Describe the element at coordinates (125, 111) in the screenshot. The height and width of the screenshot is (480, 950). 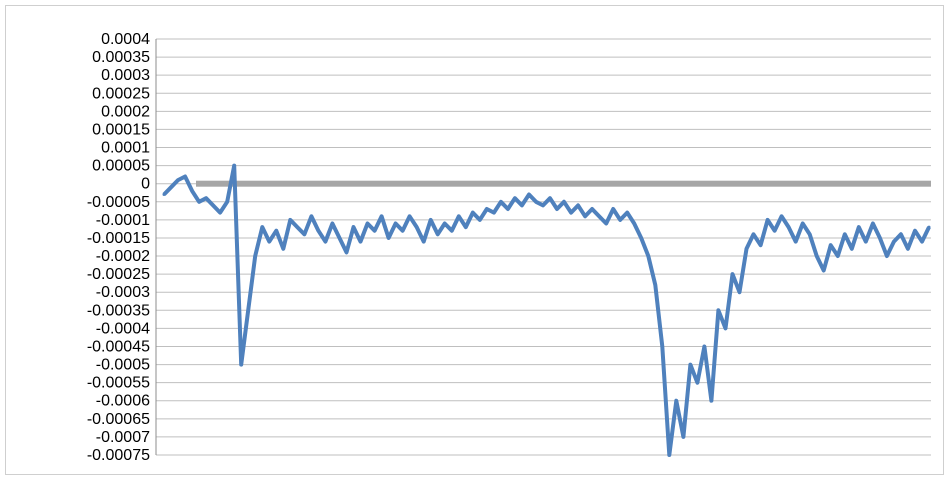
I see `y-tick-label: 0.0002` at that location.